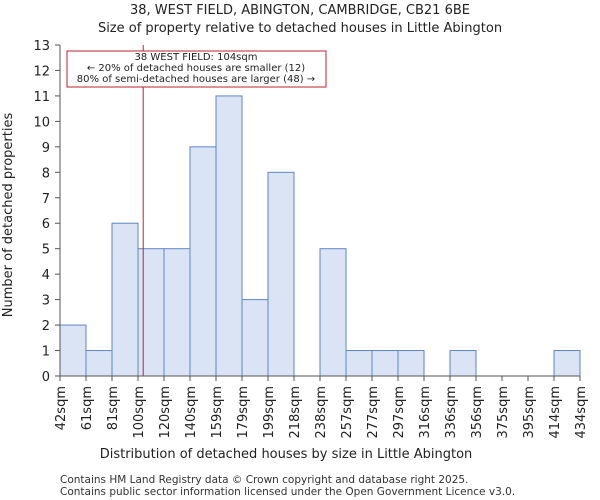 Image resolution: width=600 pixels, height=500 pixels. What do you see at coordinates (425, 412) in the screenshot?
I see `x-tick-label: 316sqm` at bounding box center [425, 412].